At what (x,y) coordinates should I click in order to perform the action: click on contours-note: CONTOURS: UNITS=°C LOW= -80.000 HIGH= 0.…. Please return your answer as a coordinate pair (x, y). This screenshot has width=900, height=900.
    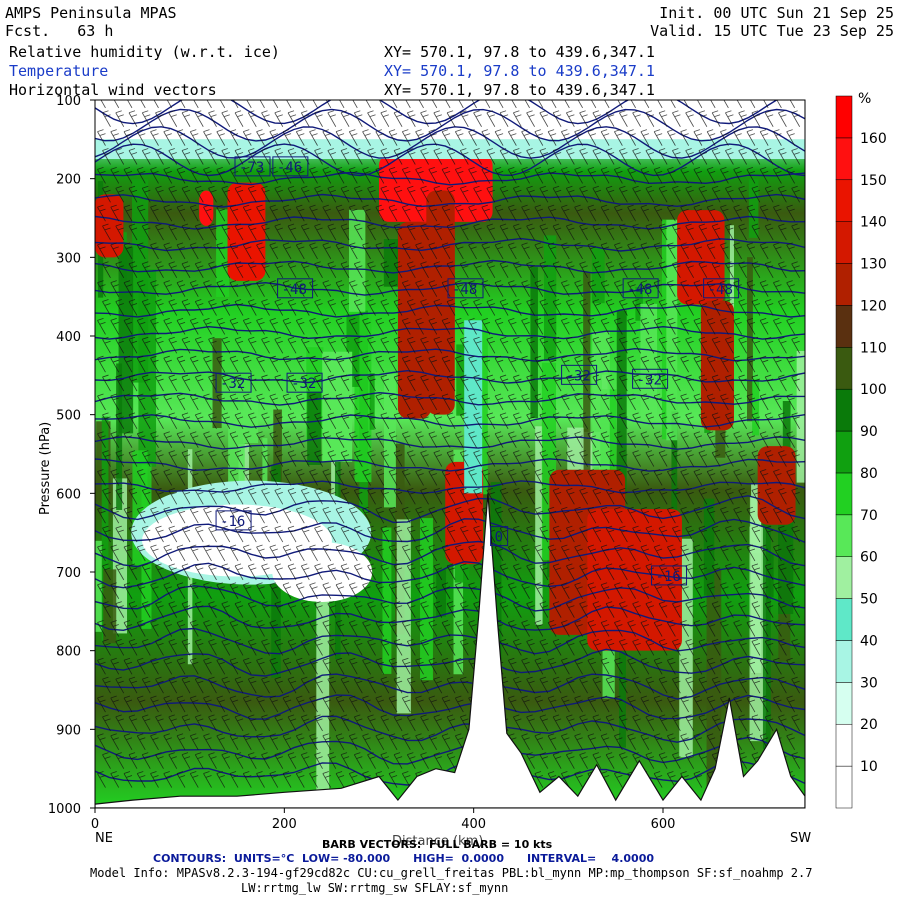
    Looking at the image, I should click on (404, 858).